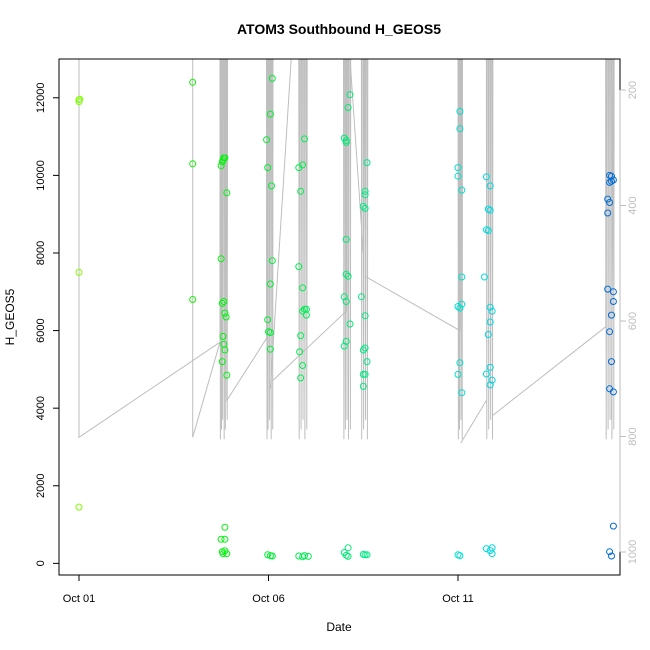  Describe the element at coordinates (633, 436) in the screenshot. I see `y-right-tick-label: 800` at that location.